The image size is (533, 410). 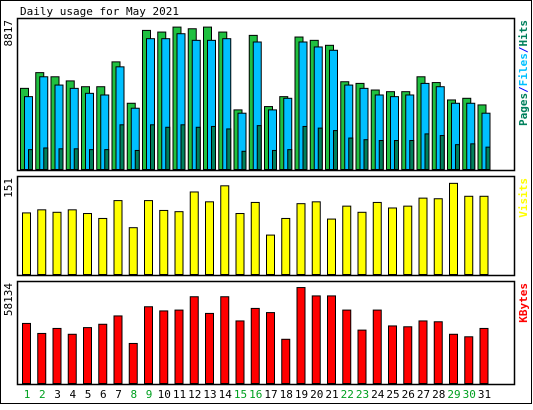 I want to click on x-tick-label-day-10: 10, so click(x=164, y=394).